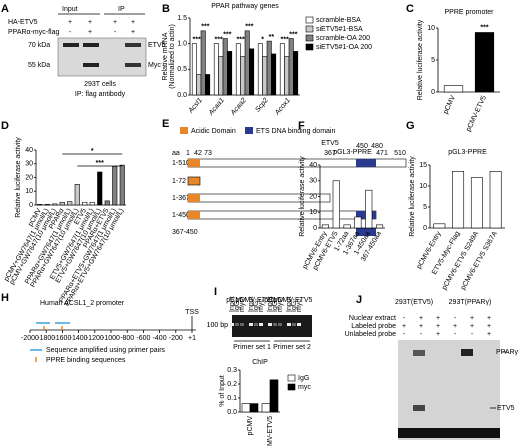 This screenshot has height=446, width=520. What do you see at coordinates (232, 398) in the screenshot?
I see `y-tick-label: 0.1` at bounding box center [232, 398].